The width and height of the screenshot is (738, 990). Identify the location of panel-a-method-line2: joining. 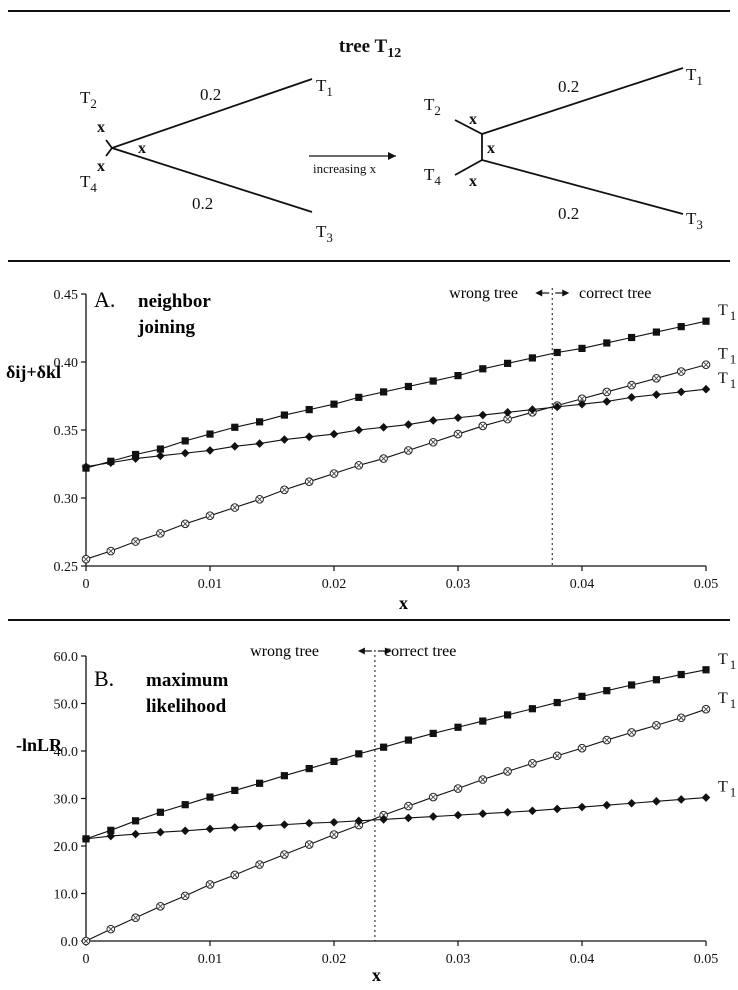
(166, 327).